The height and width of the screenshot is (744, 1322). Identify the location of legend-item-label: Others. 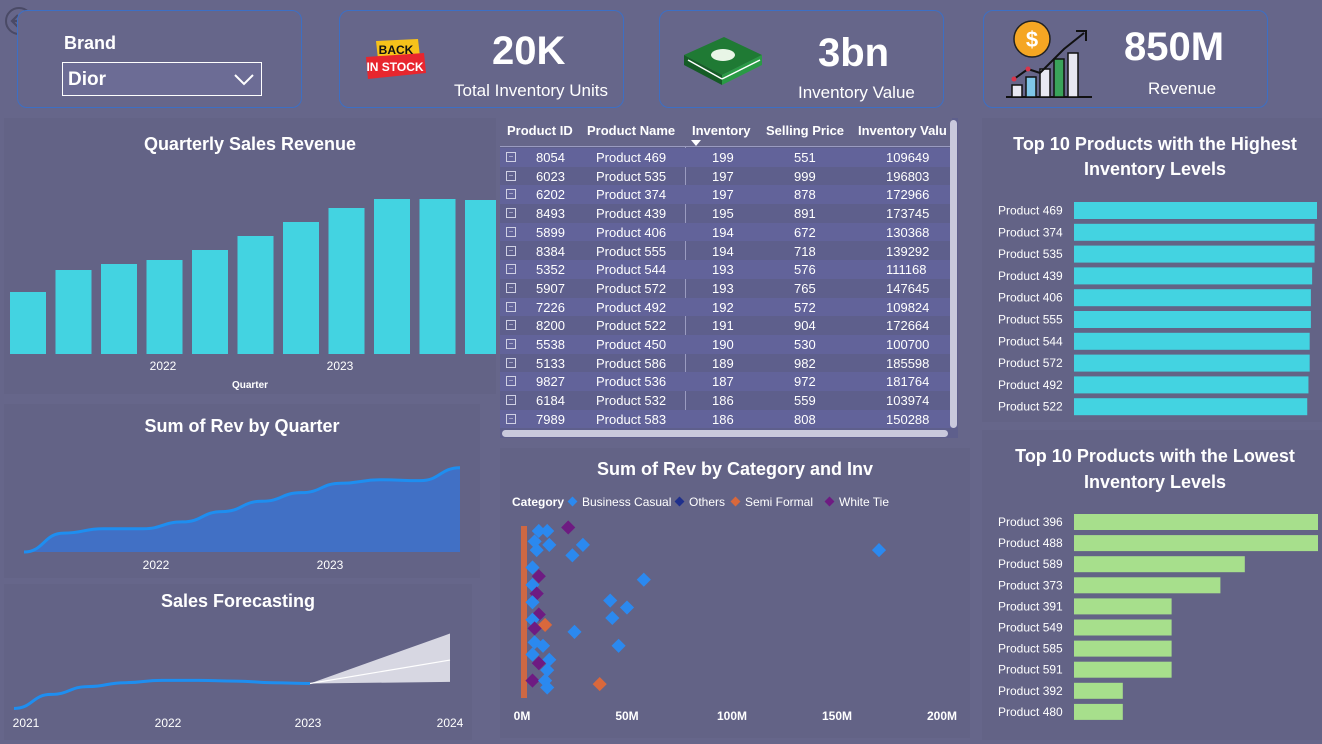
(707, 502).